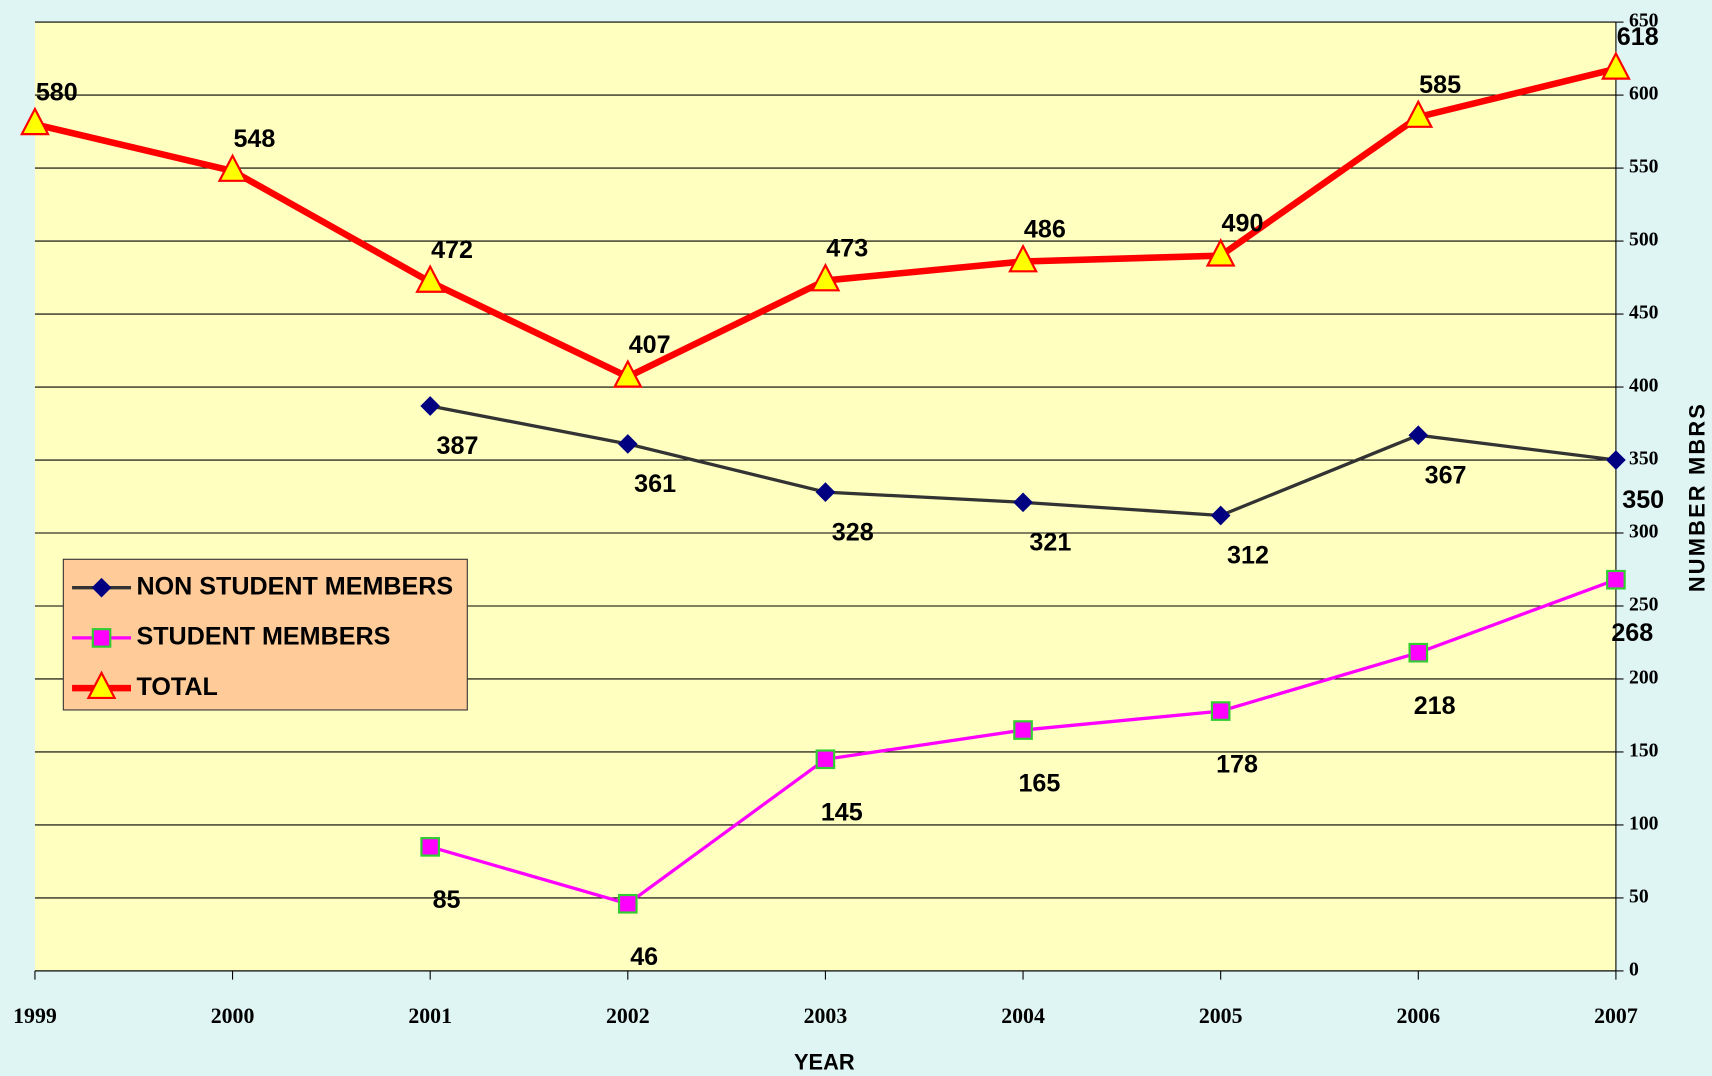 The width and height of the screenshot is (1712, 1076). I want to click on x-tick-label: 2004, so click(1023, 1016).